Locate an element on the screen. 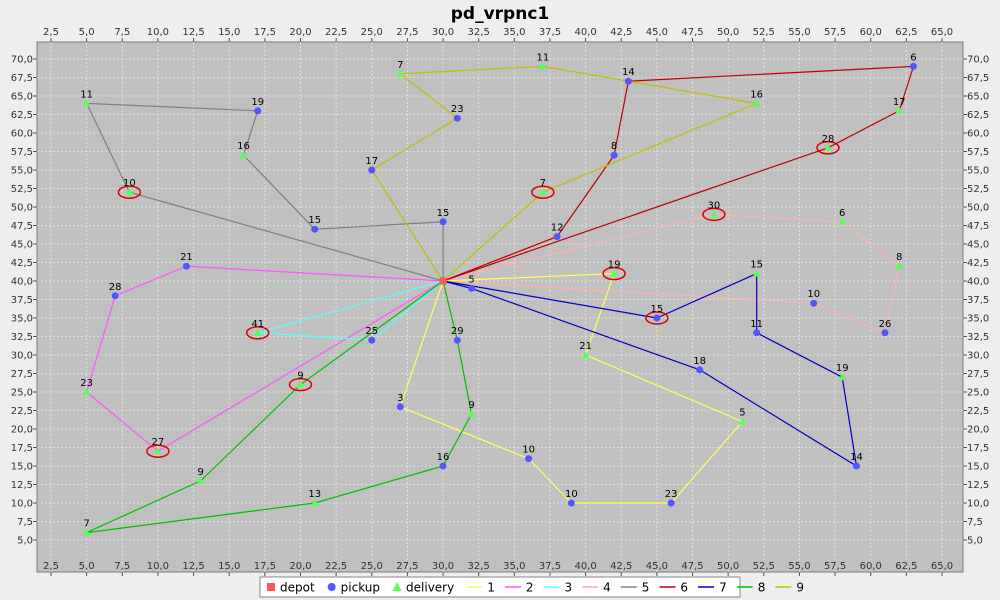 The height and width of the screenshot is (600, 1000). tick-label-x-bottom: 10,0 is located at coordinates (158, 566).